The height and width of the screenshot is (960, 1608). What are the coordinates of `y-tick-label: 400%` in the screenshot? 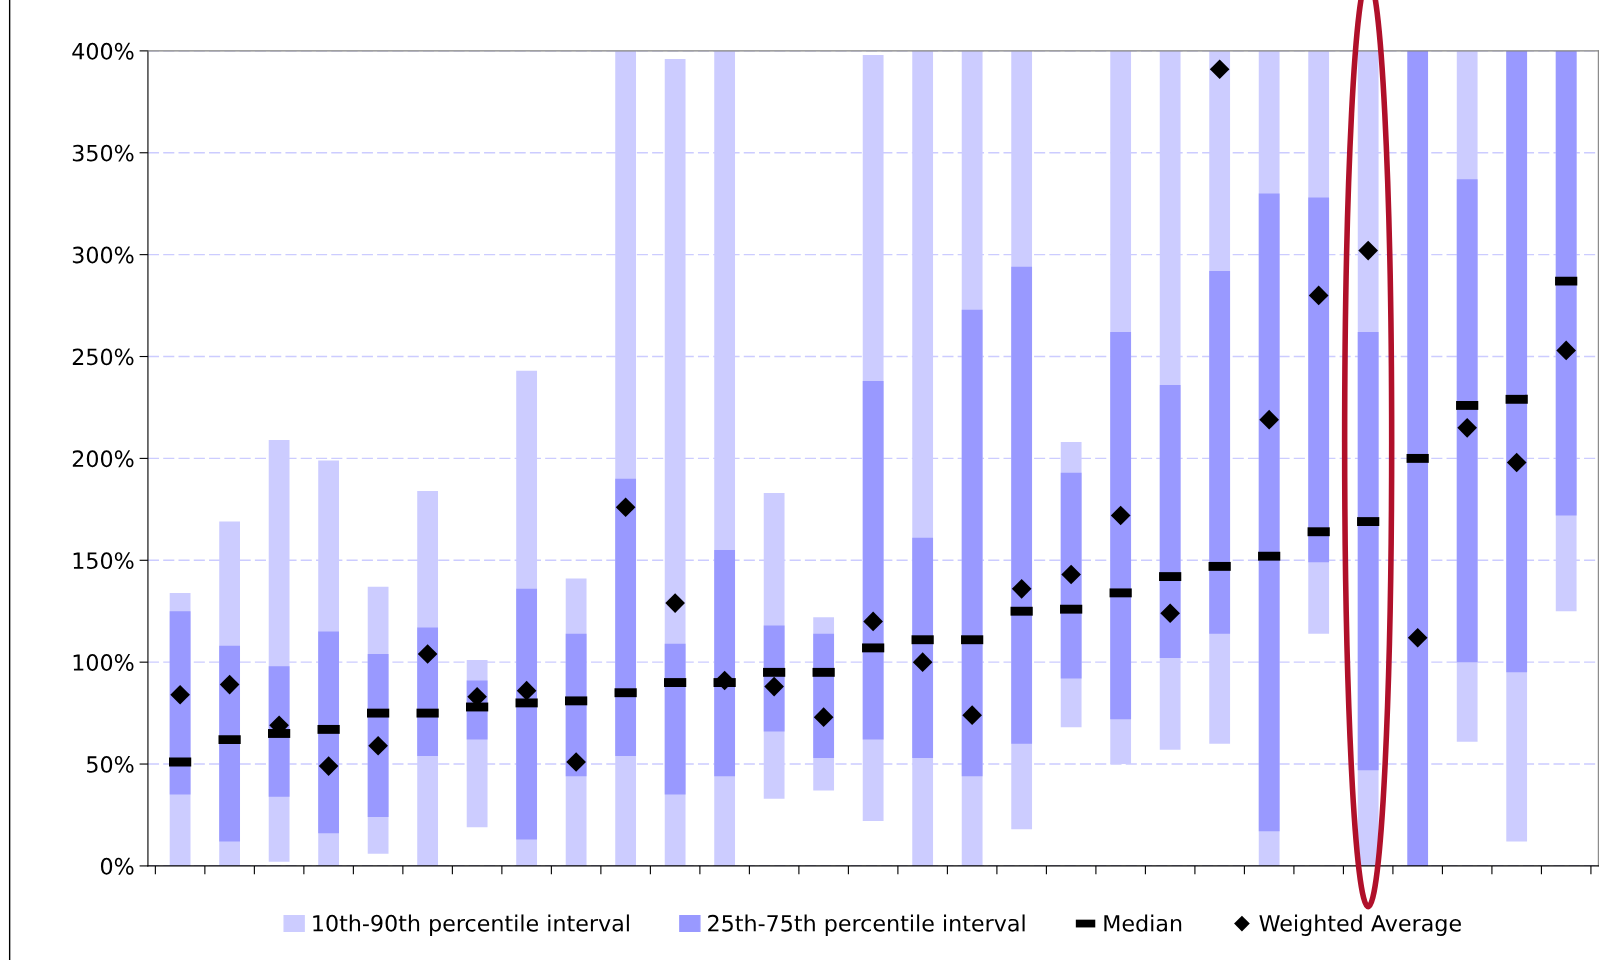 It's located at (103, 51).